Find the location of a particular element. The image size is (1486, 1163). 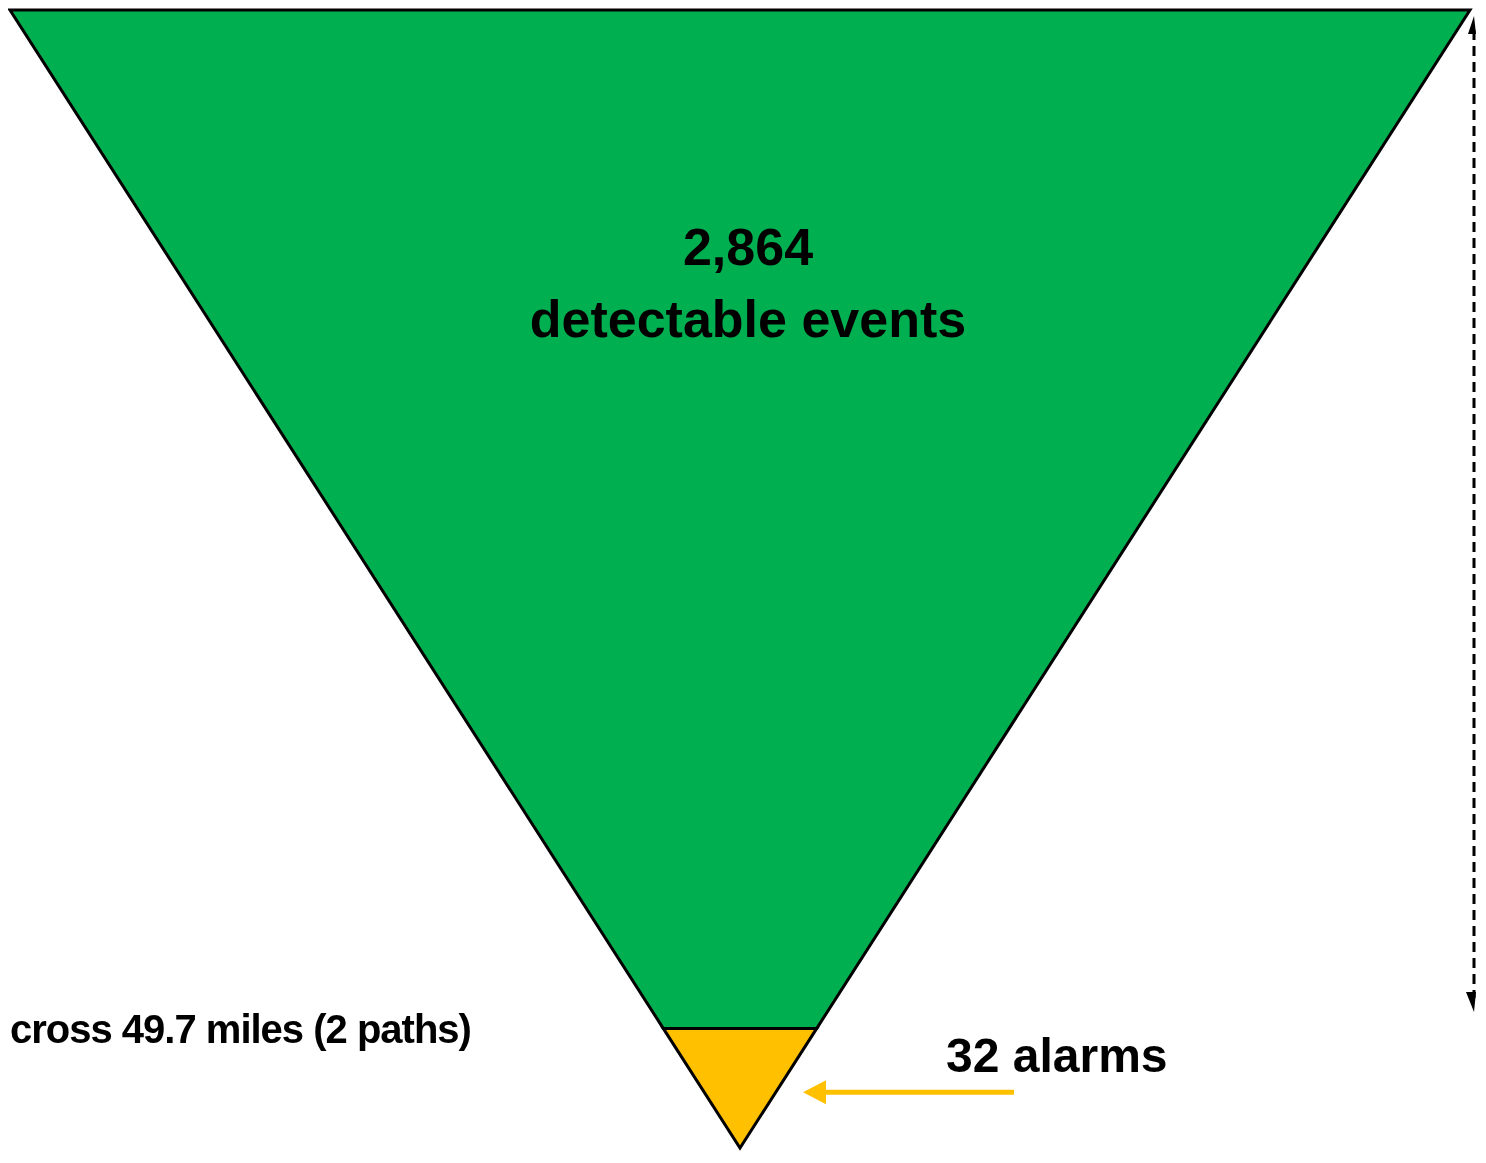

category-label: detectable events is located at coordinates (748, 318).